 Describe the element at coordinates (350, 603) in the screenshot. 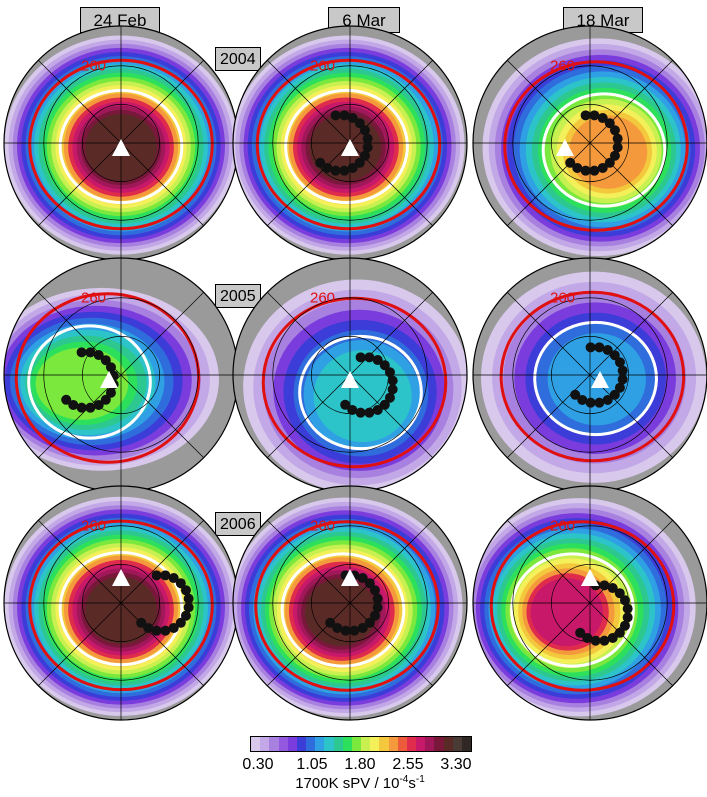

I see `polar-map-2006-6mar: 260` at that location.